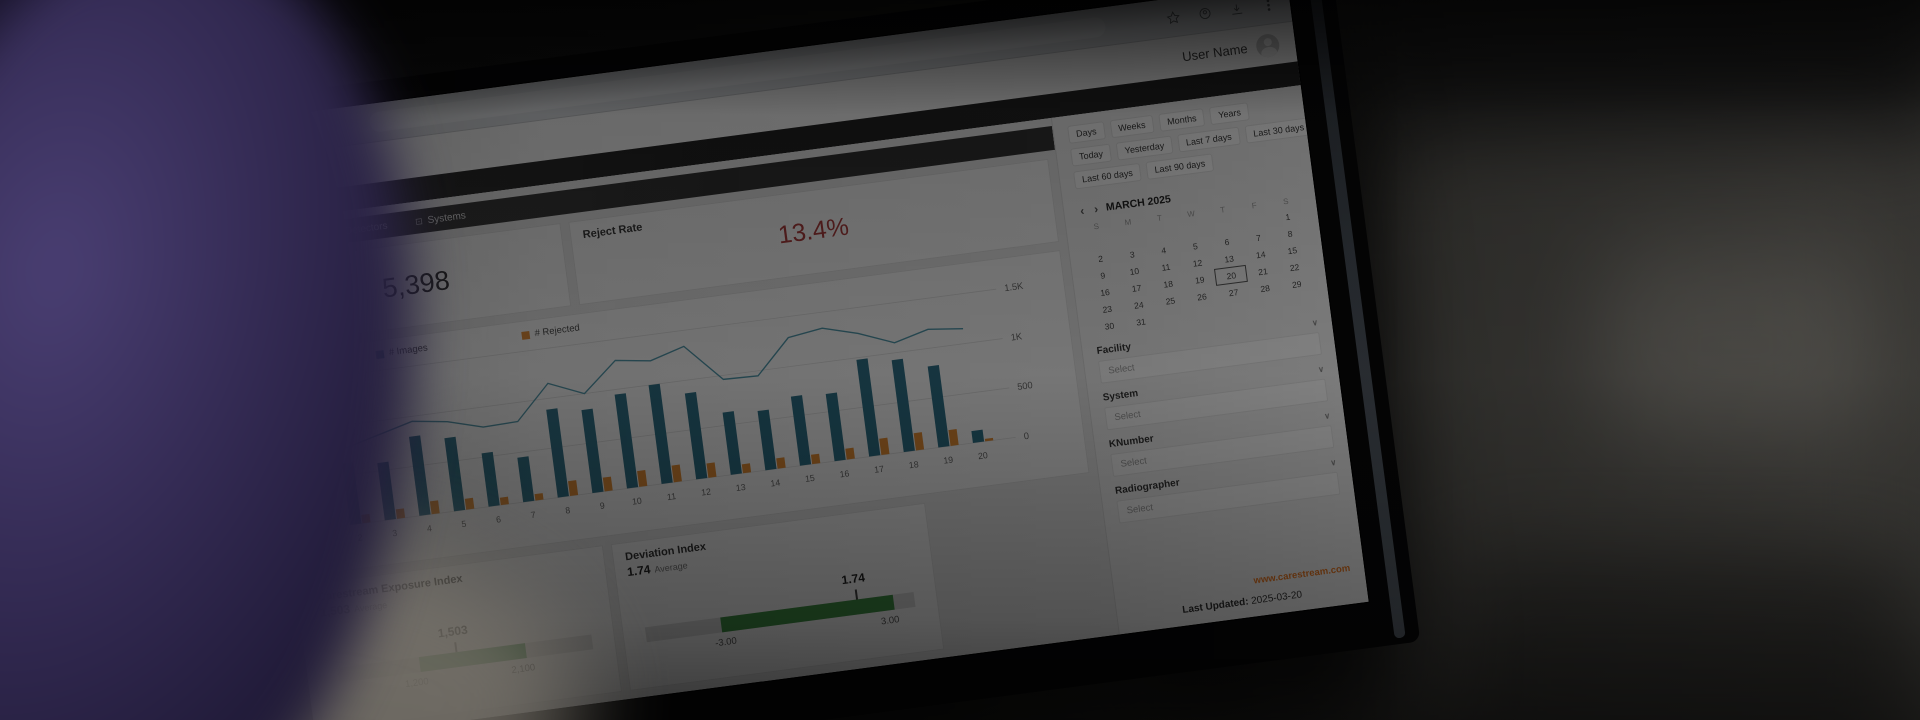 The height and width of the screenshot is (720, 1920). What do you see at coordinates (1236, 9) in the screenshot?
I see `download-icon` at bounding box center [1236, 9].